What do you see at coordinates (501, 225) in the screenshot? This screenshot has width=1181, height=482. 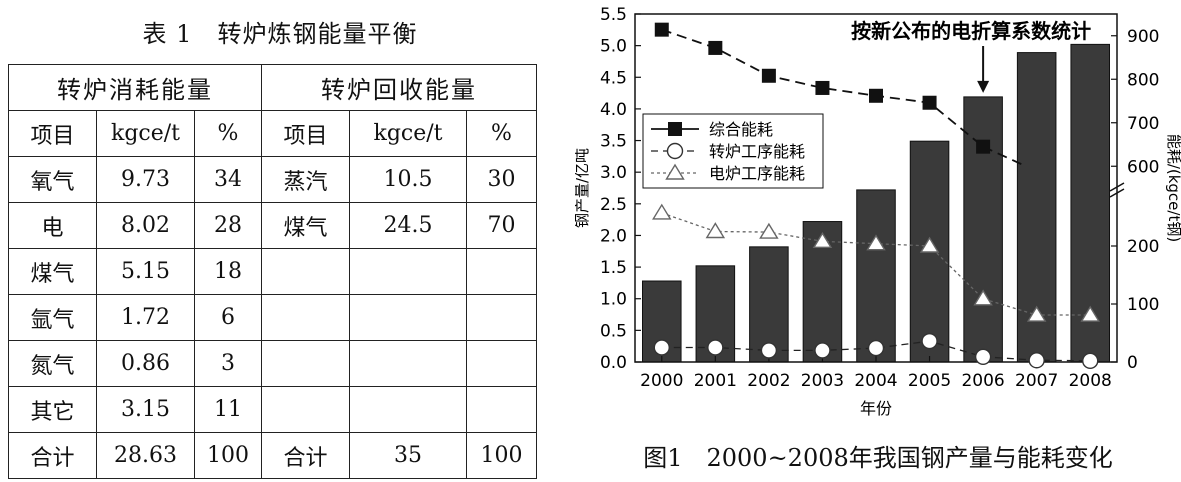 I see `table-cell: 70` at bounding box center [501, 225].